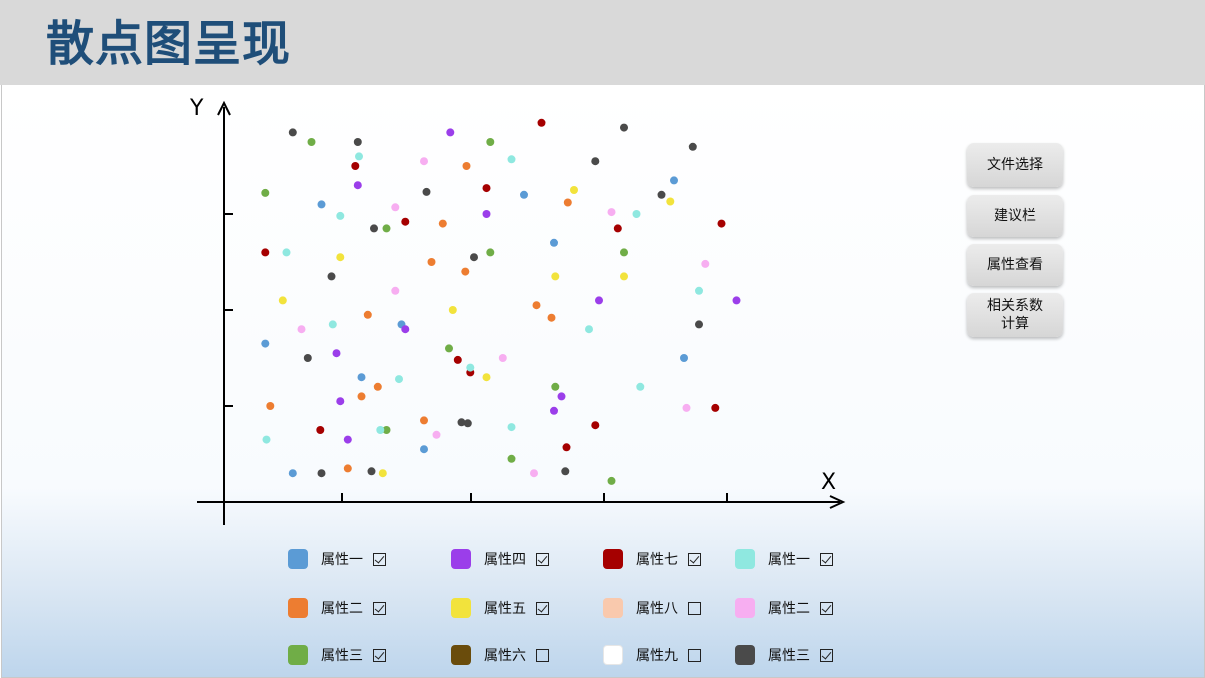 This screenshot has width=1205, height=678. What do you see at coordinates (505, 656) in the screenshot?
I see `legend-label: 属性六` at bounding box center [505, 656].